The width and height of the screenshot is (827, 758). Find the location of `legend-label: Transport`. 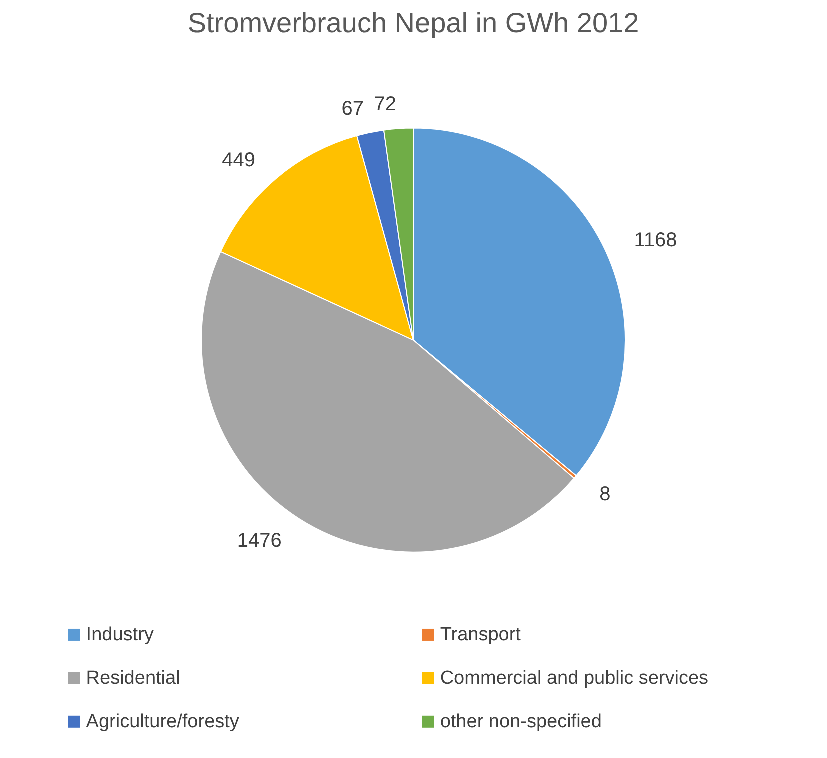

legend-label: Transport is located at coordinates (481, 635).